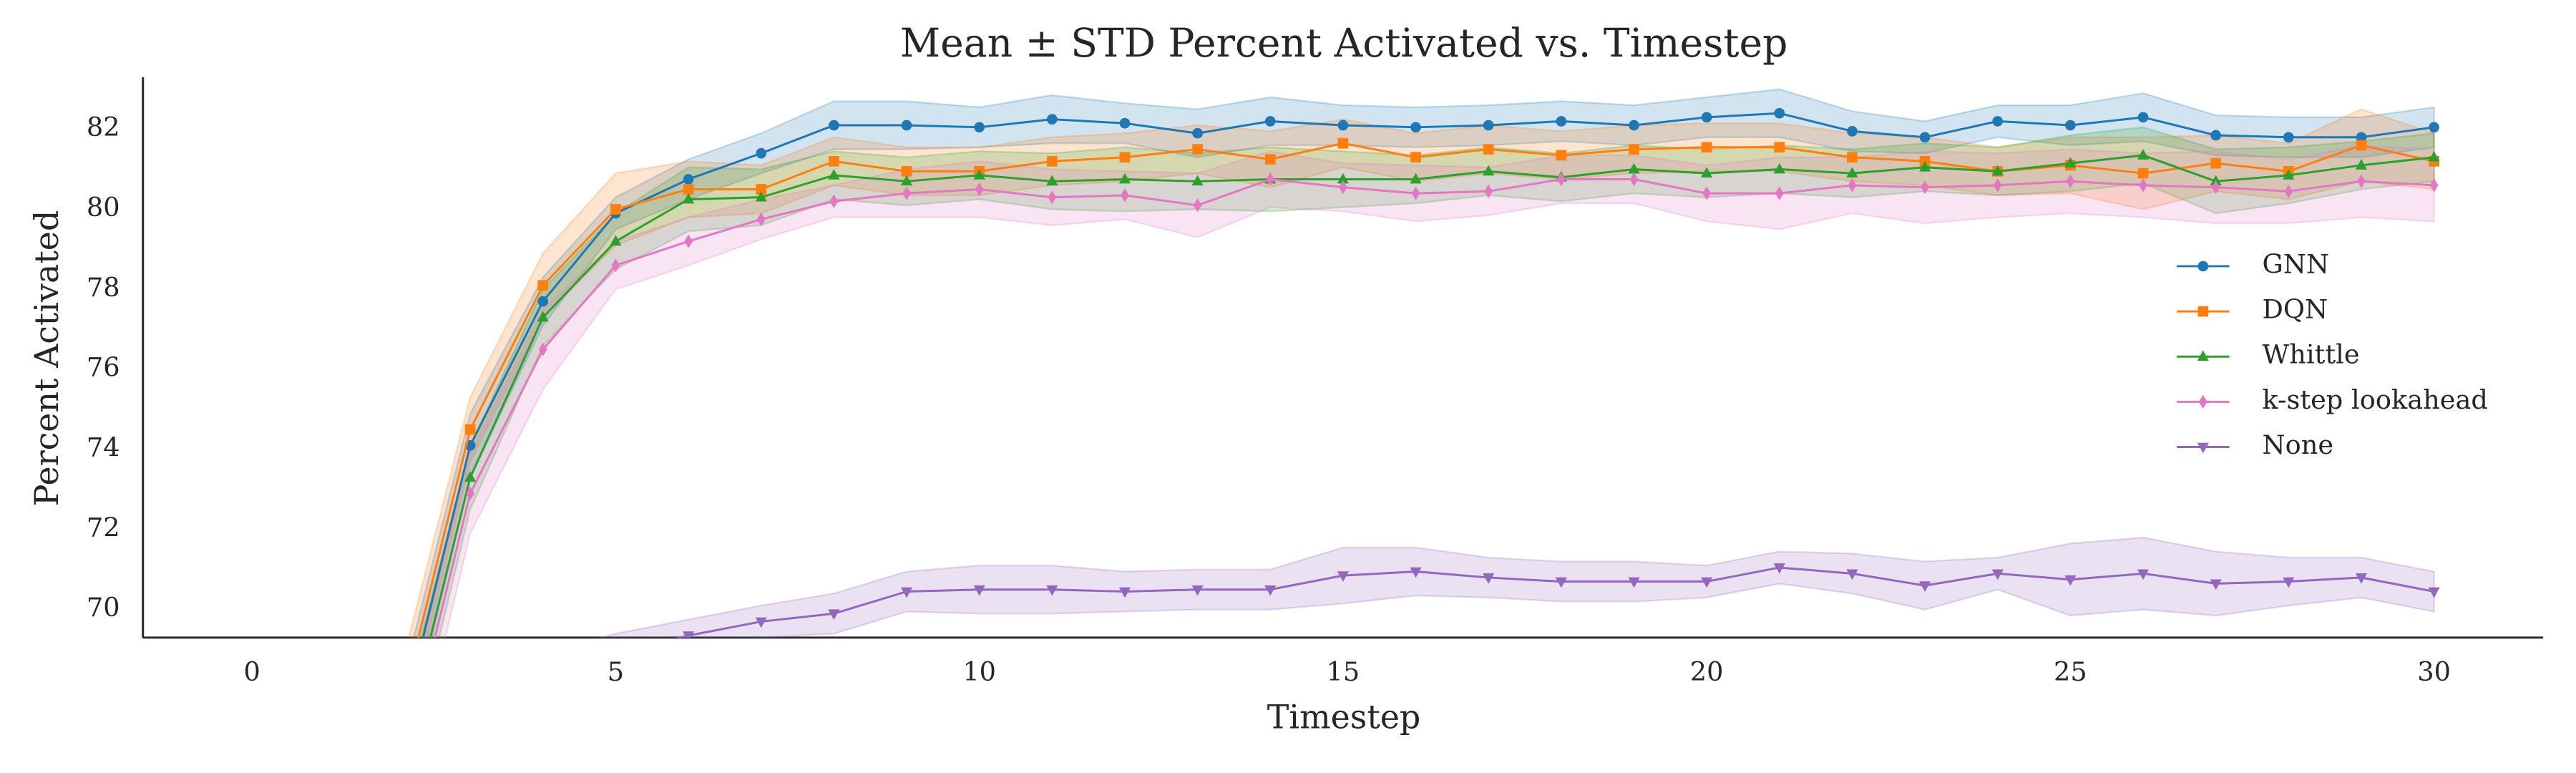 Image resolution: width=2576 pixels, height=773 pixels. Describe the element at coordinates (1516, 587) in the screenshot. I see `std-band` at that location.